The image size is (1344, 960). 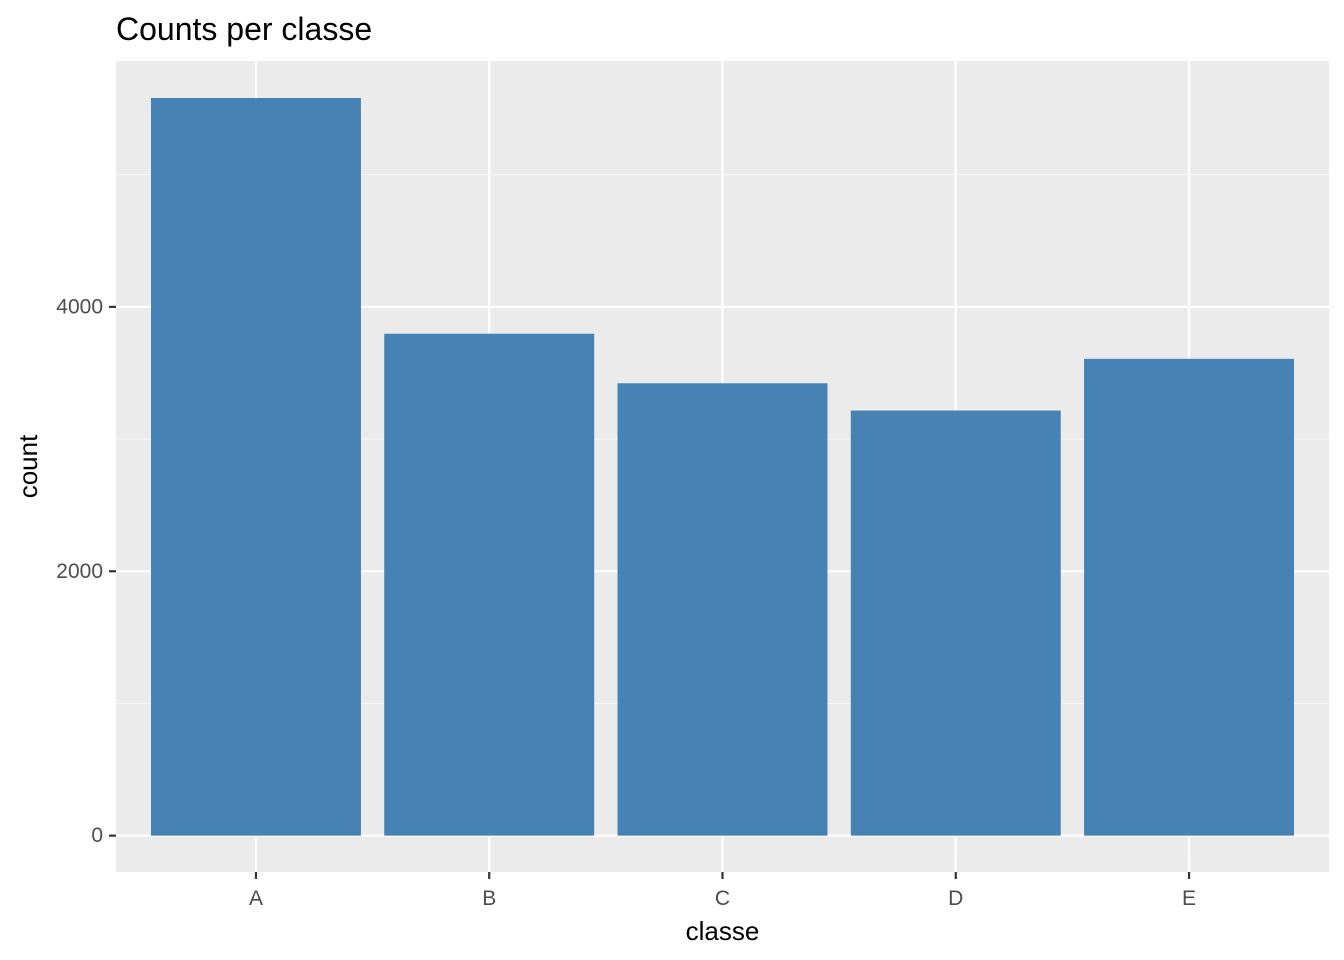 What do you see at coordinates (722, 609) in the screenshot?
I see `bar-c` at bounding box center [722, 609].